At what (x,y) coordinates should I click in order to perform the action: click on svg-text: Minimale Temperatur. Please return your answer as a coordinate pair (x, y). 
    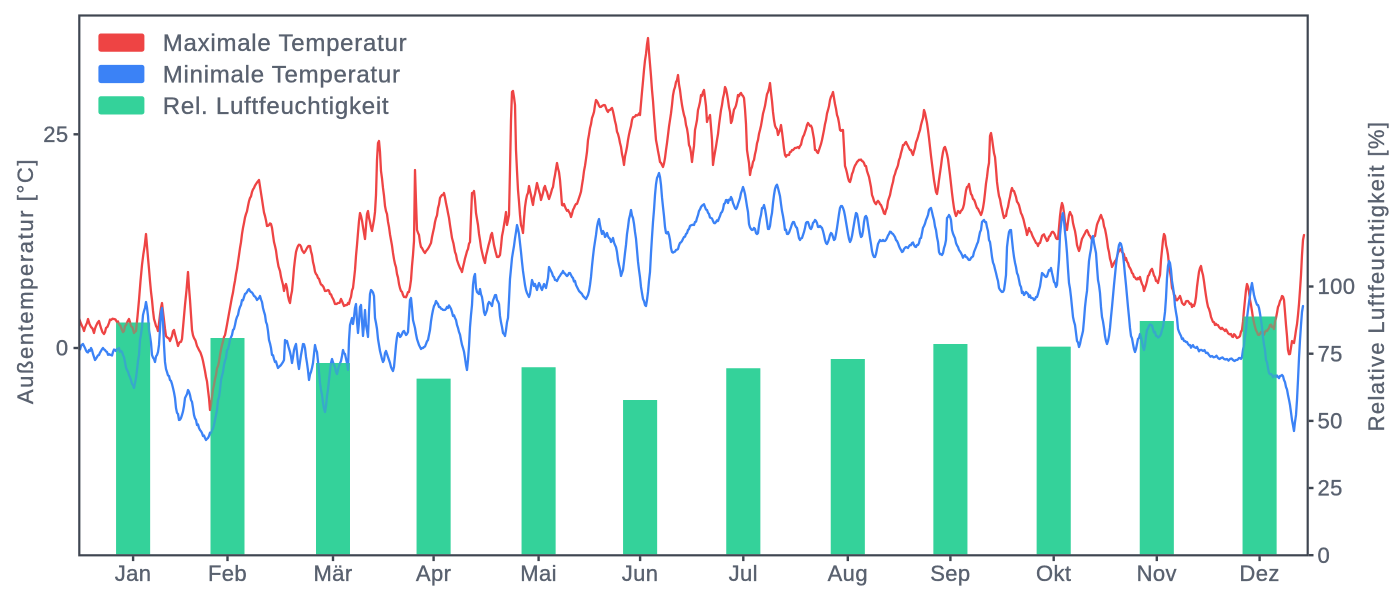
    Looking at the image, I should click on (282, 75).